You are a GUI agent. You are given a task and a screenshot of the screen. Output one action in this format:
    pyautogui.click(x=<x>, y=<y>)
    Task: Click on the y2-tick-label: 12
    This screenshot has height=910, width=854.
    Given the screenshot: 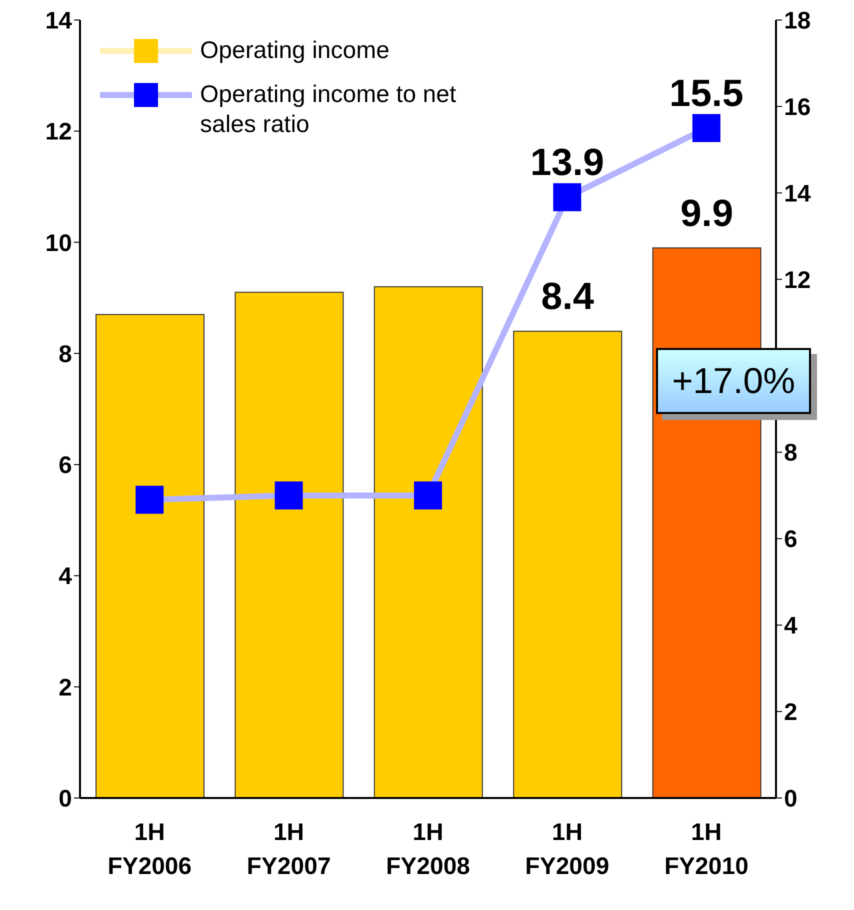 What is the action you would take?
    pyautogui.click(x=797, y=280)
    